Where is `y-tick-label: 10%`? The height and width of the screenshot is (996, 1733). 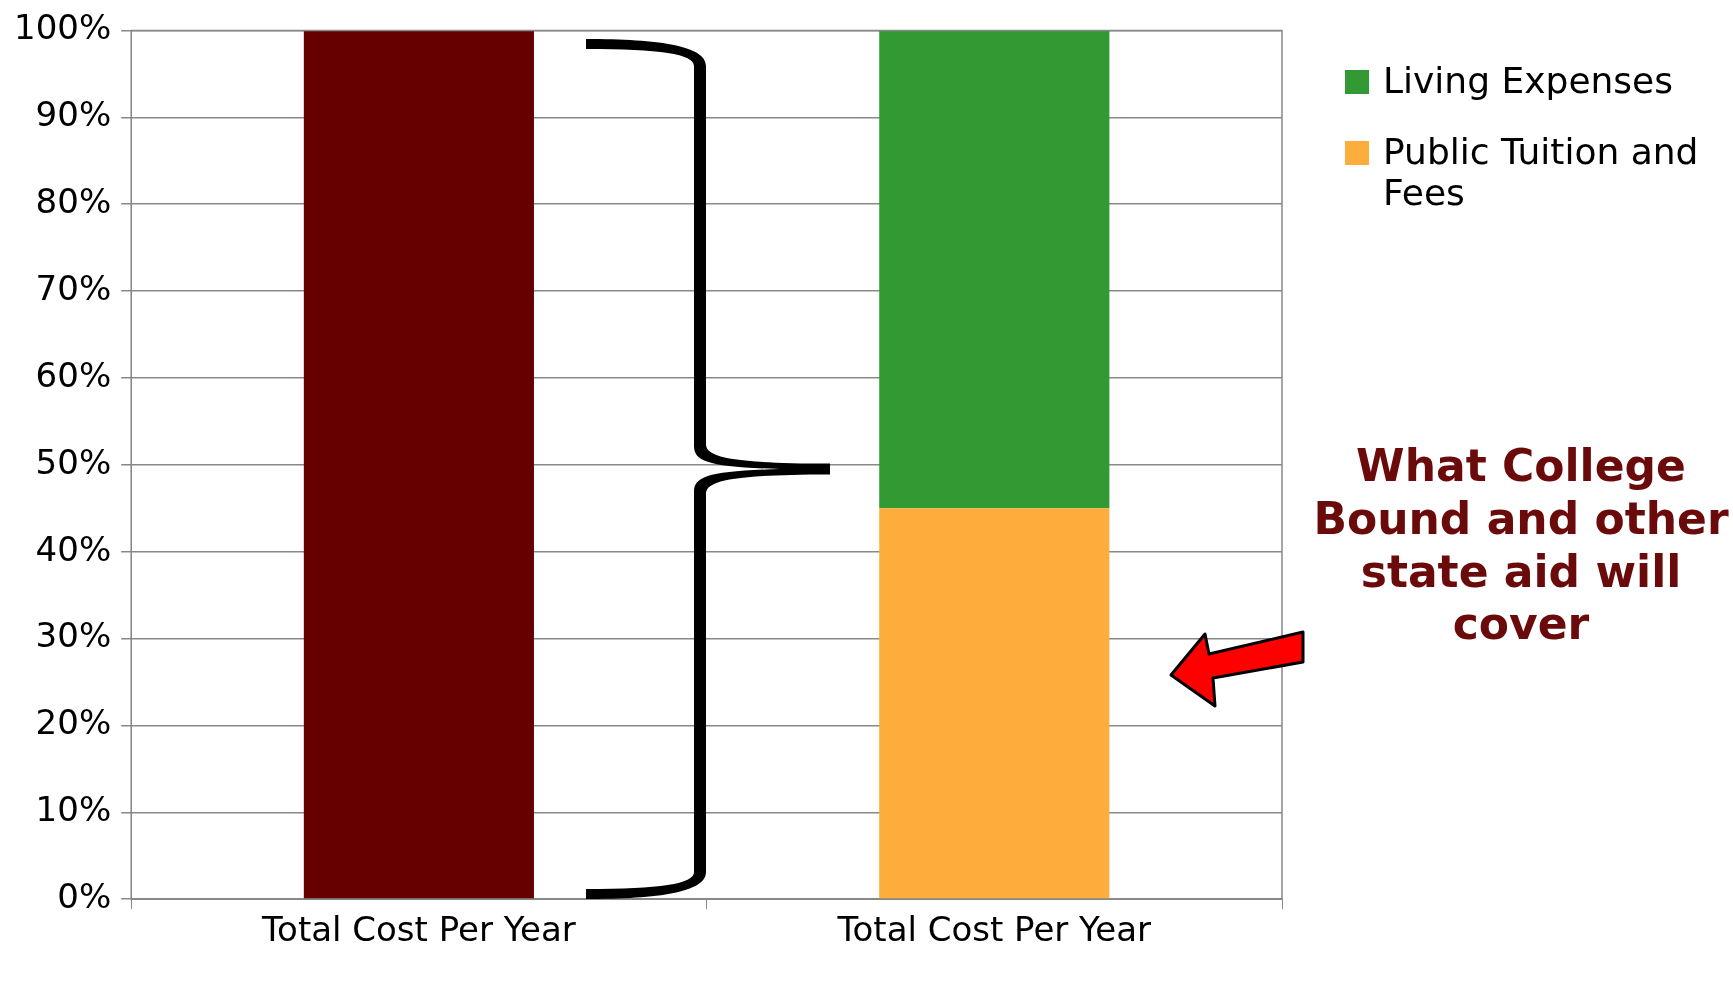
y-tick-label: 10% is located at coordinates (73, 809).